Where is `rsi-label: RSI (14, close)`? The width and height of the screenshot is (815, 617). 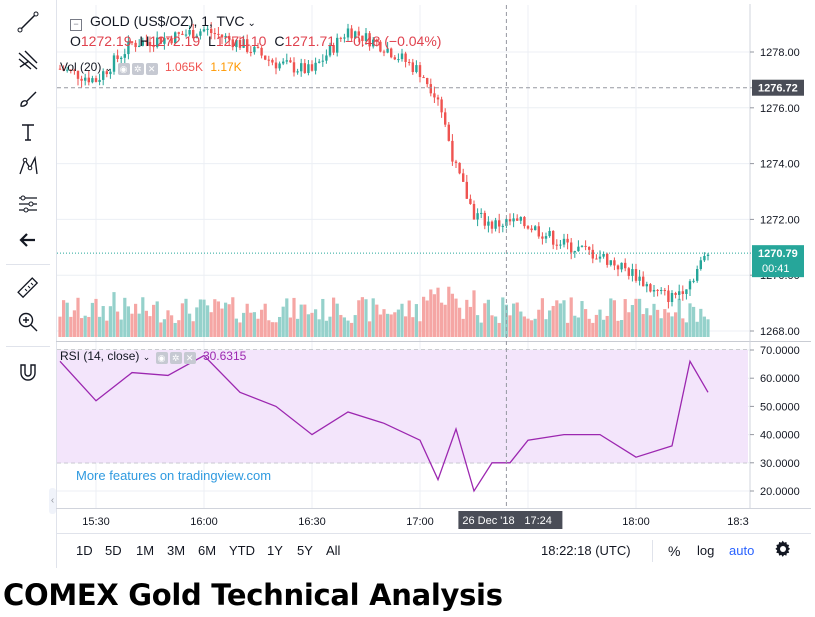
rsi-label: RSI (14, close) is located at coordinates (100, 356).